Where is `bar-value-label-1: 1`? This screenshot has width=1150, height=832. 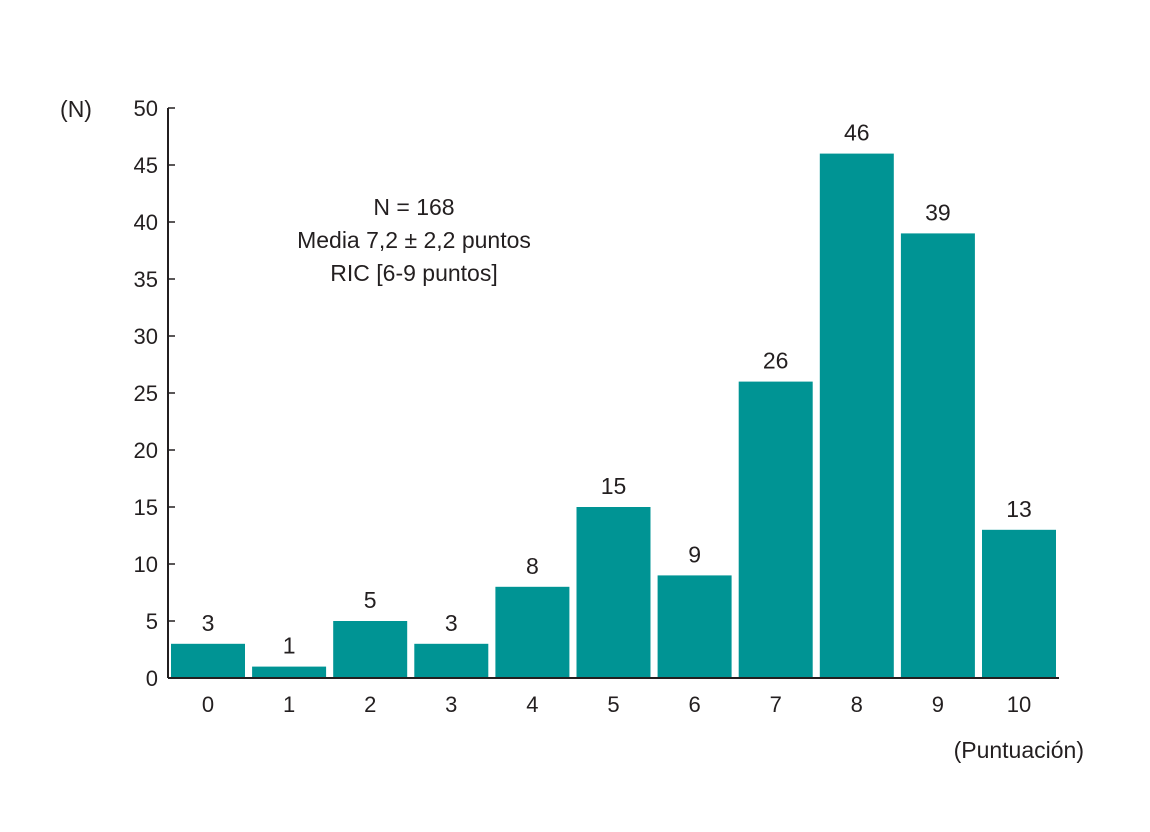 bar-value-label-1: 1 is located at coordinates (289, 646).